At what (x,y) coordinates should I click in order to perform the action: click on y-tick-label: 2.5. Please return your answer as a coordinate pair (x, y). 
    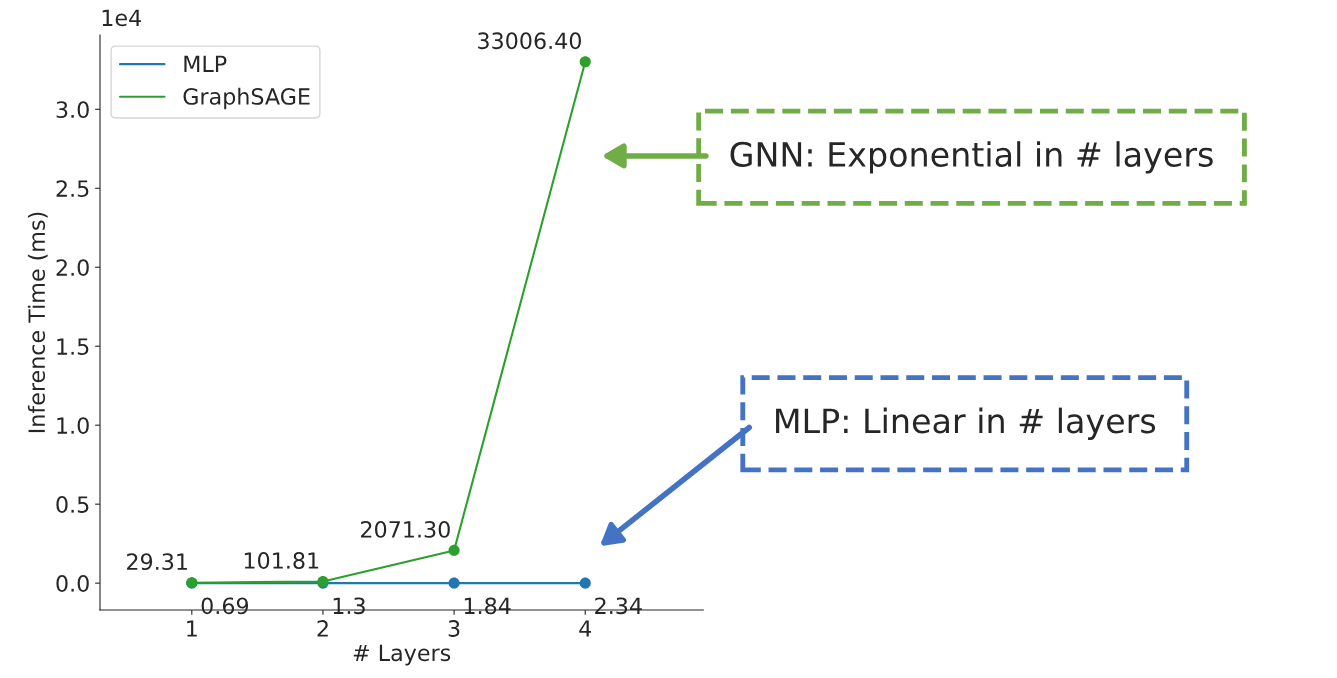
    Looking at the image, I should click on (72, 189).